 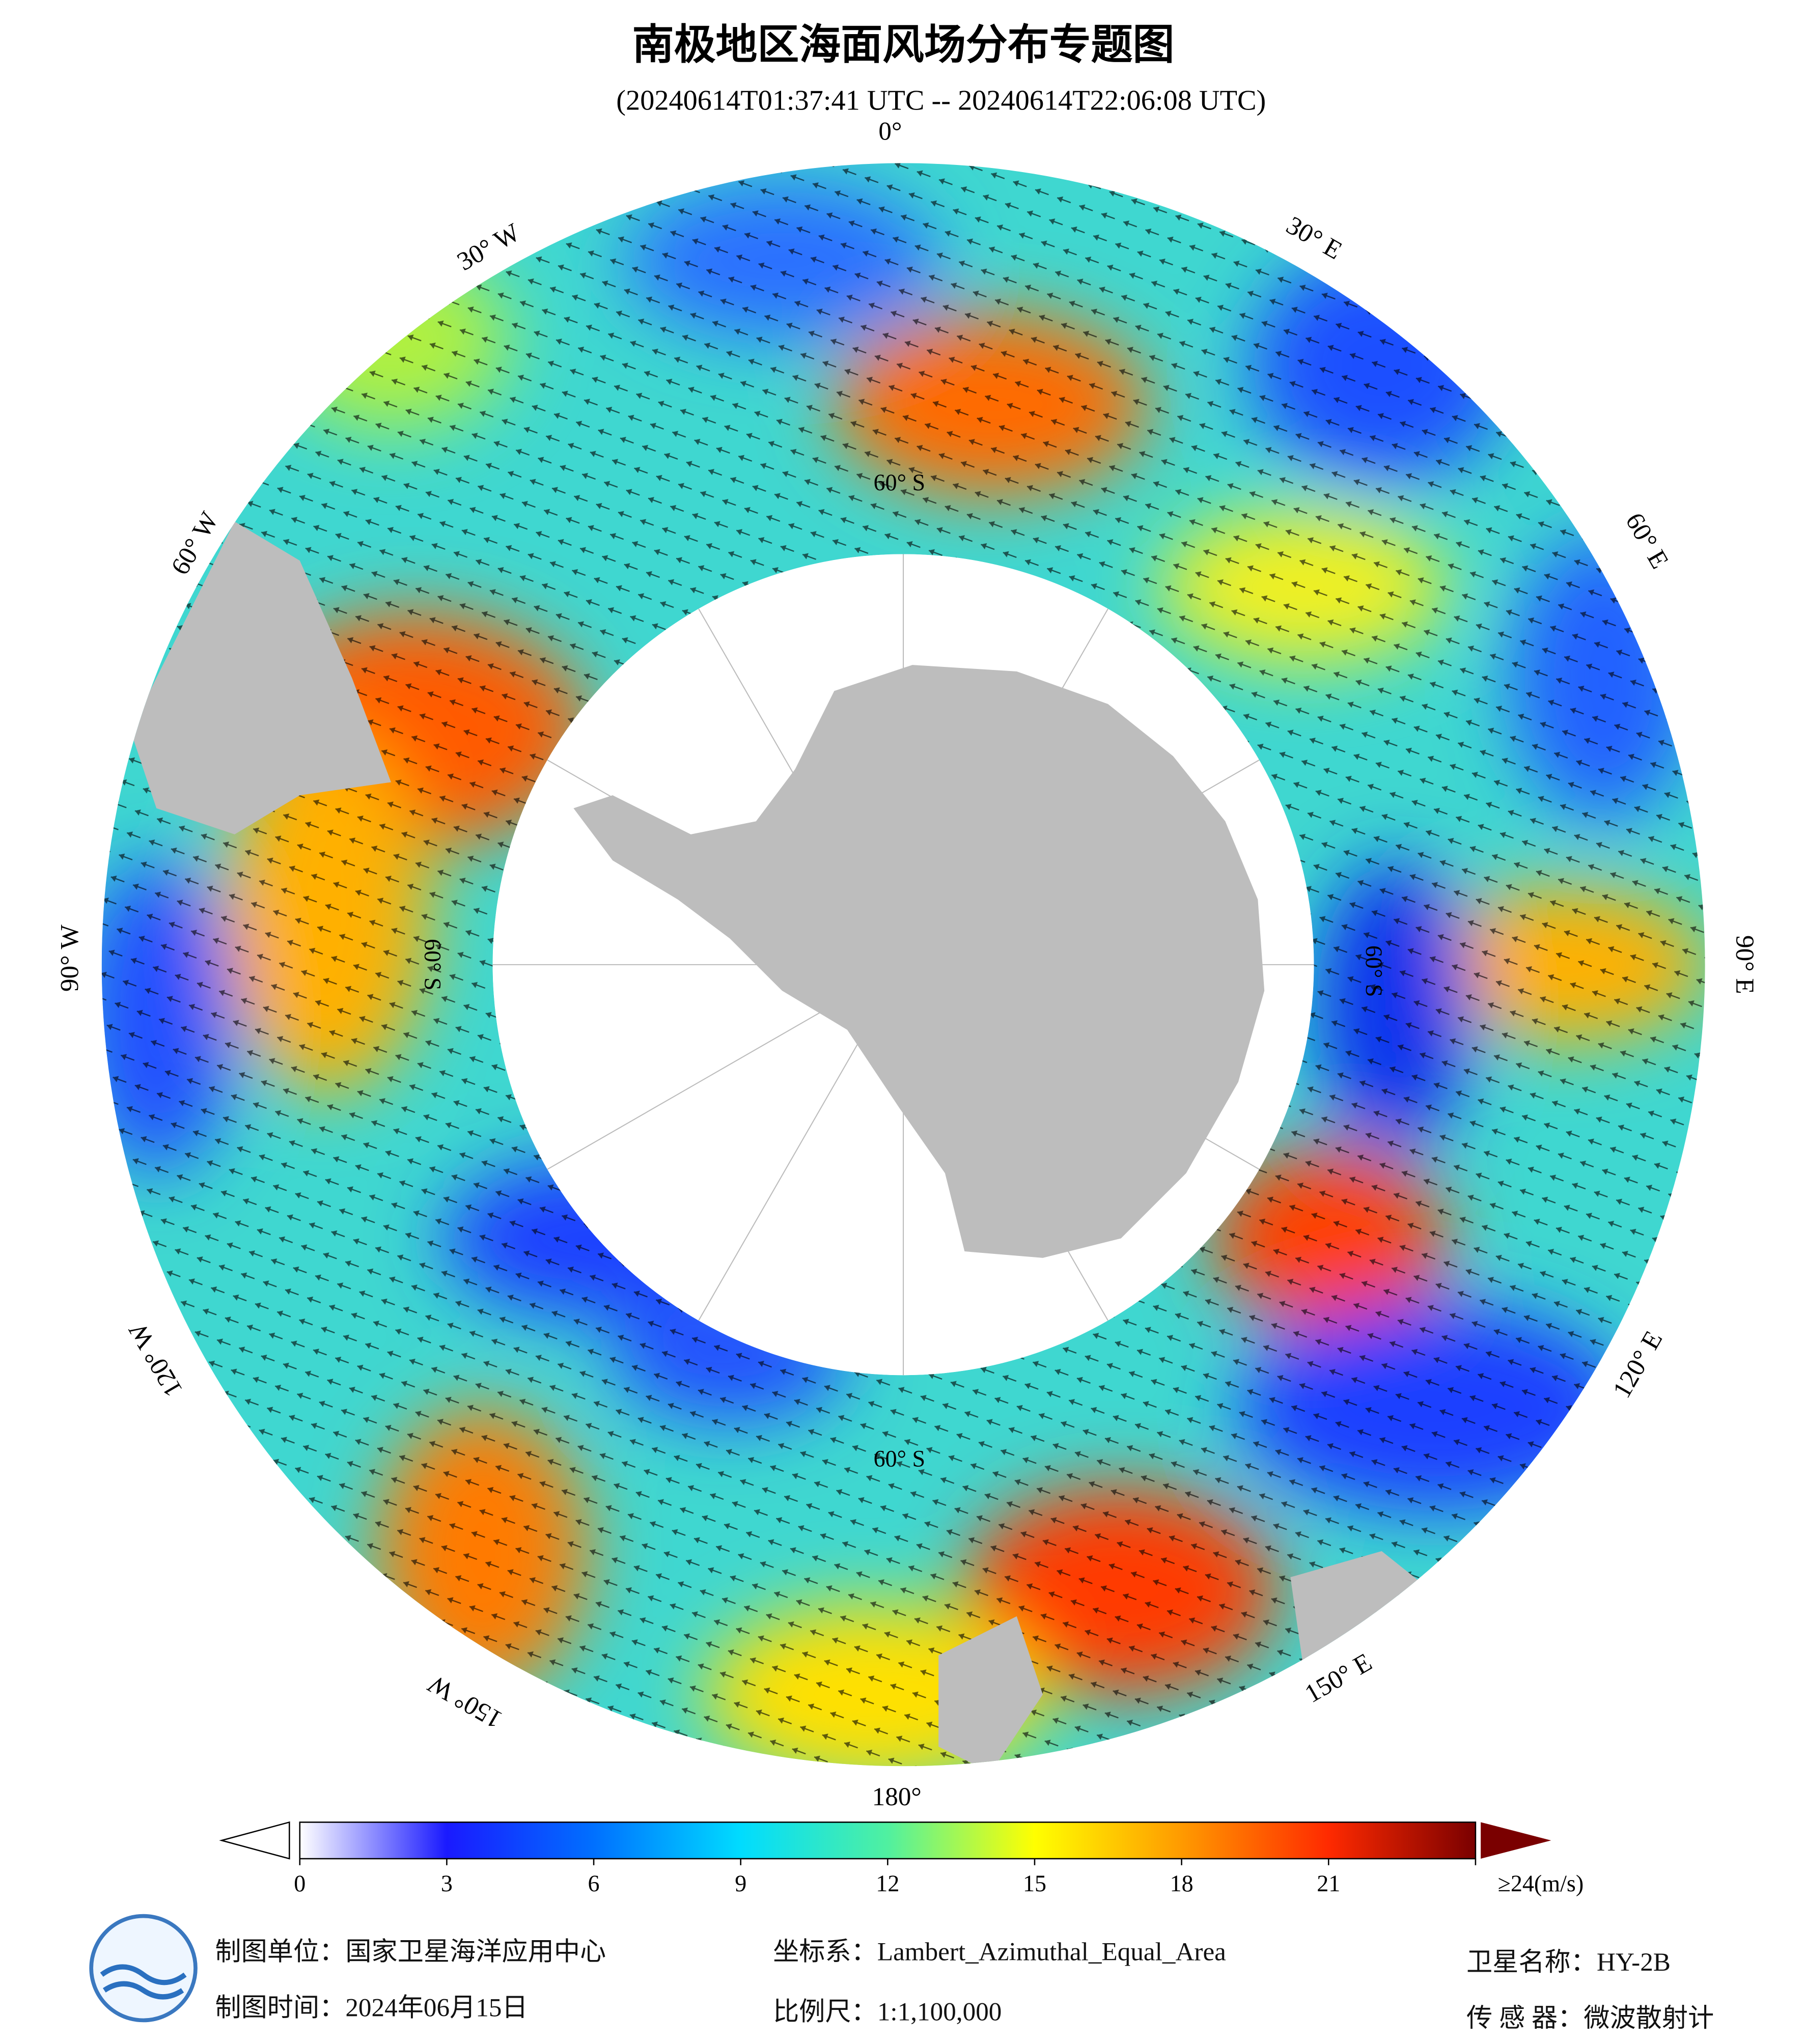 I want to click on colorbar-under, so click(x=254, y=1840).